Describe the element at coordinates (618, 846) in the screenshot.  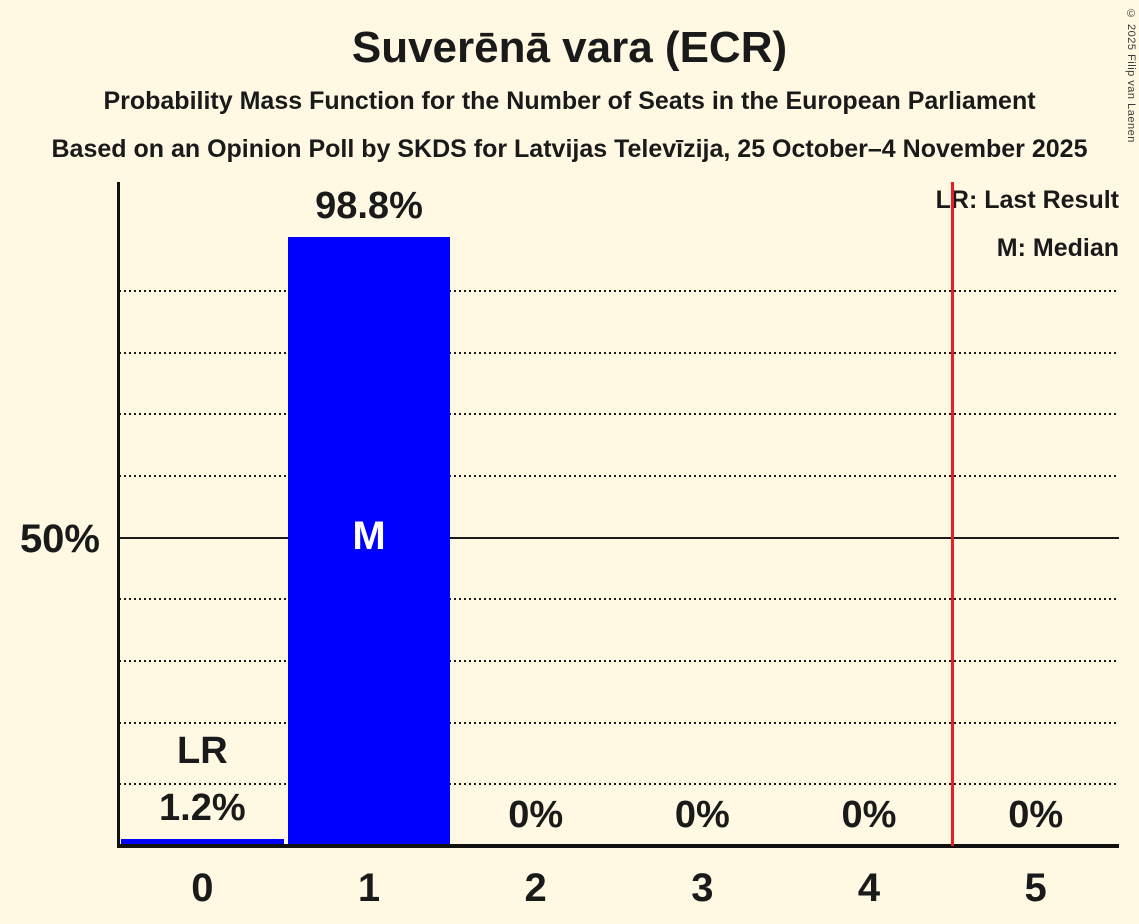
I see `x-axis-line` at that location.